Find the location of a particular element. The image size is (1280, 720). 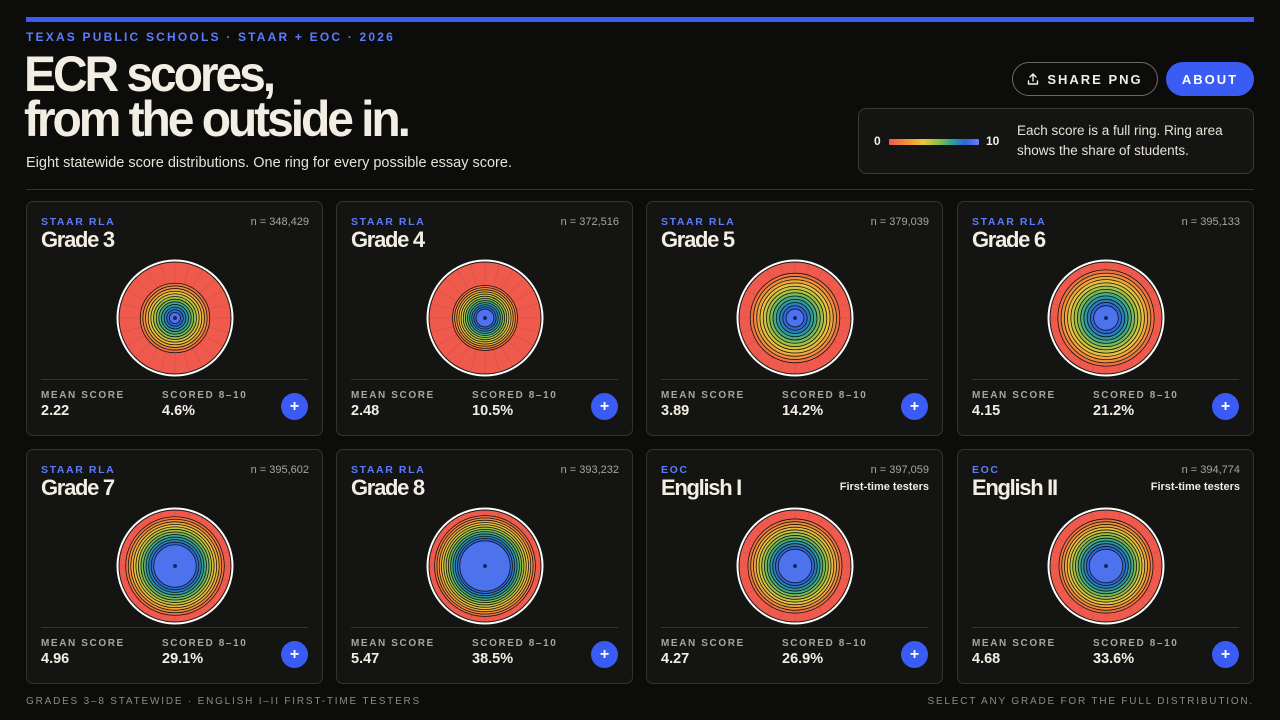

card-sample-size: n = 395,602 is located at coordinates (279, 470).